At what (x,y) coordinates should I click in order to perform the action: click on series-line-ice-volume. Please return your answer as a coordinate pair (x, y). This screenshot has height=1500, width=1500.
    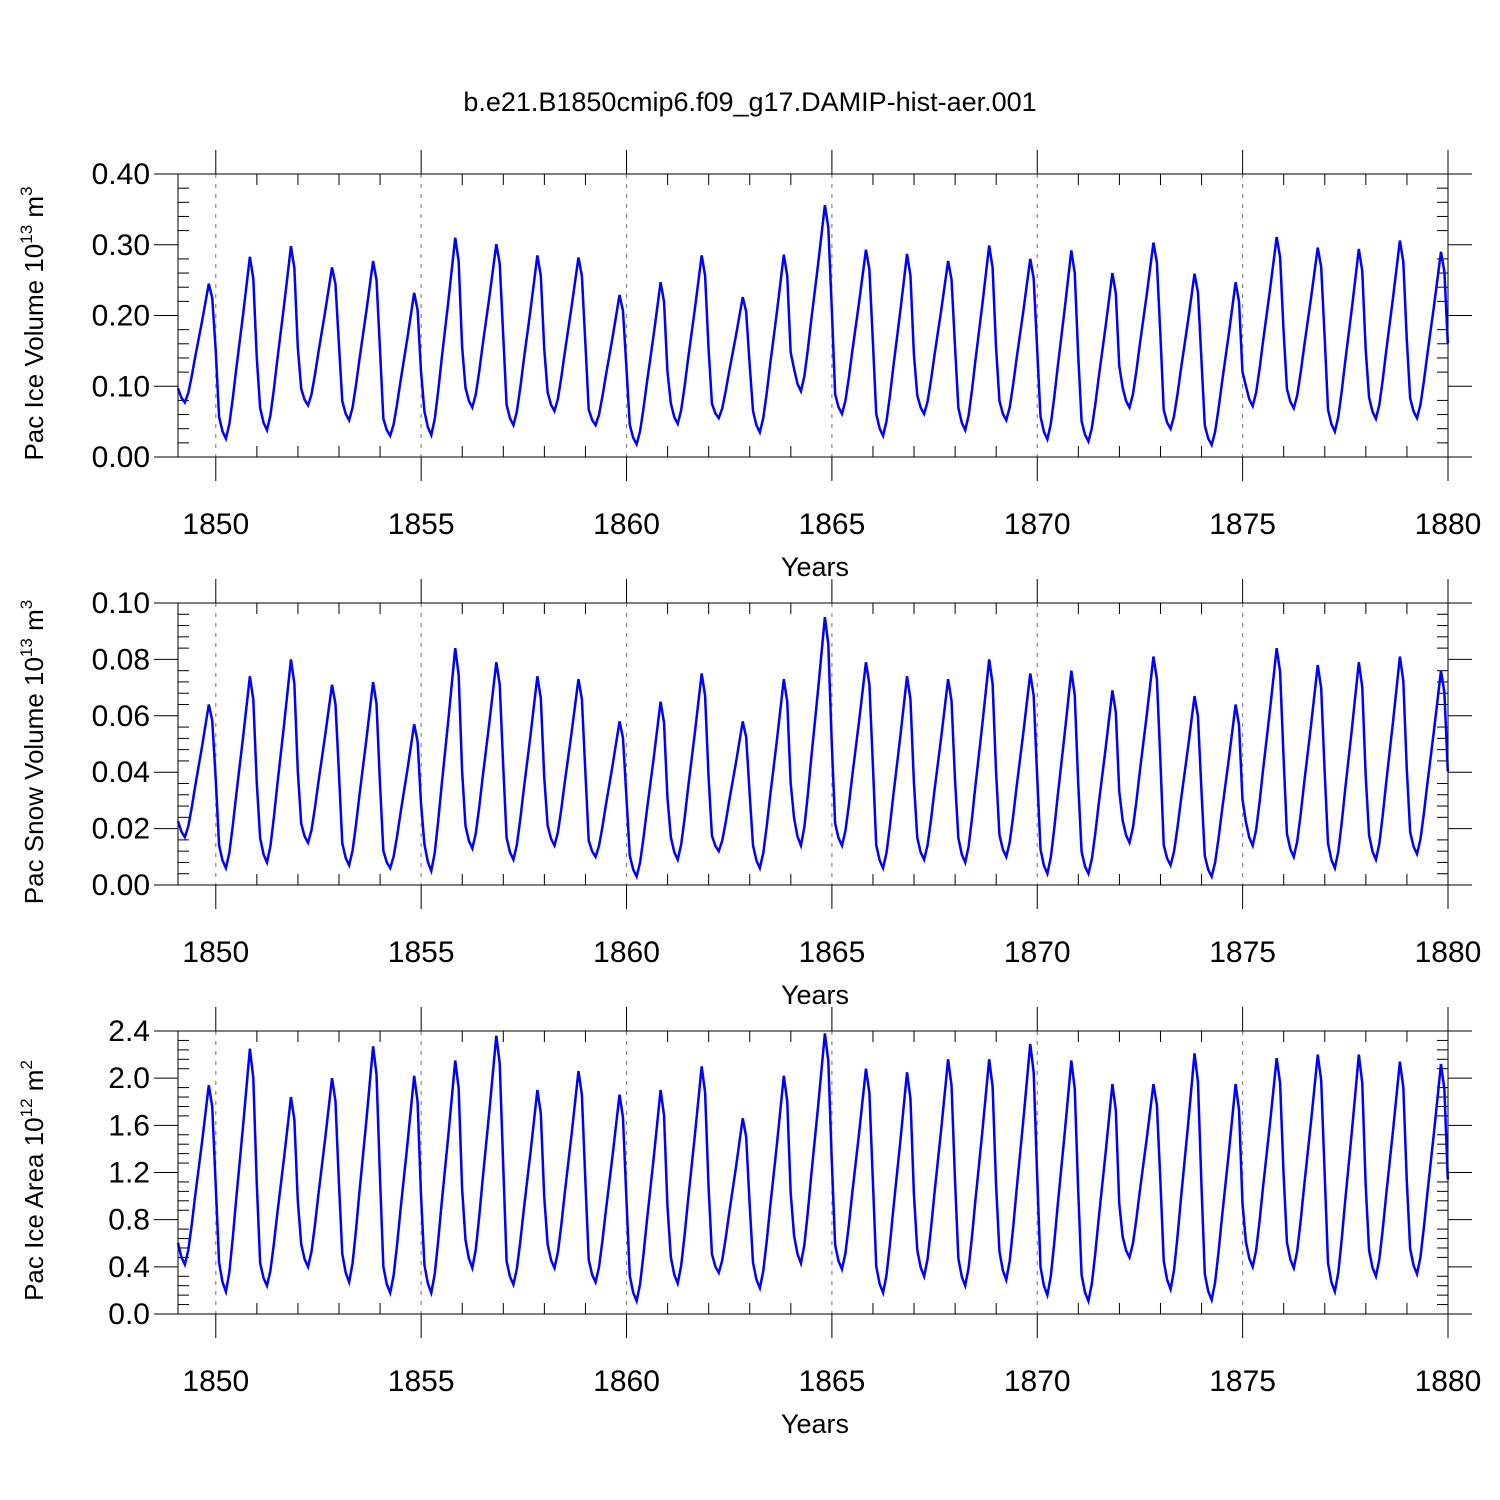
    Looking at the image, I should click on (813, 326).